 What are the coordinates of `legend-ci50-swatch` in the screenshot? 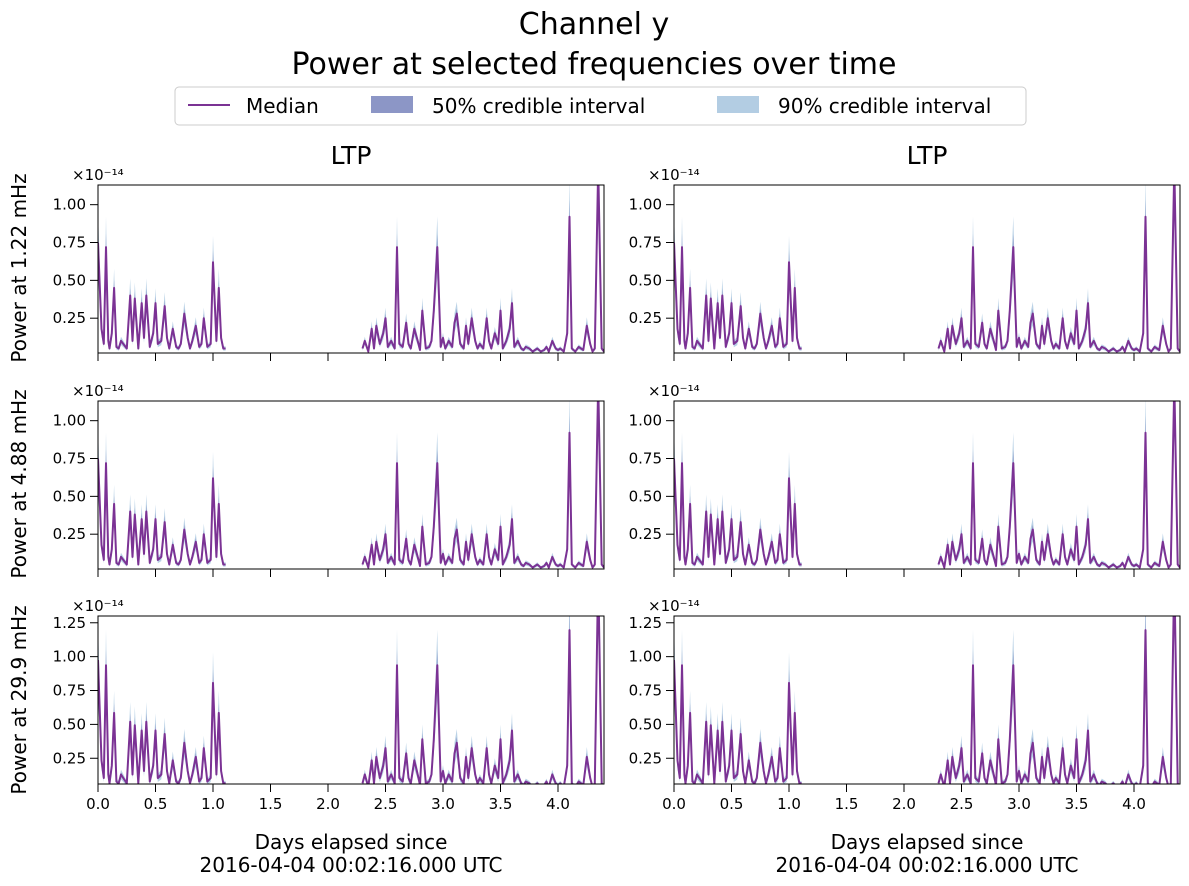 It's located at (392, 104).